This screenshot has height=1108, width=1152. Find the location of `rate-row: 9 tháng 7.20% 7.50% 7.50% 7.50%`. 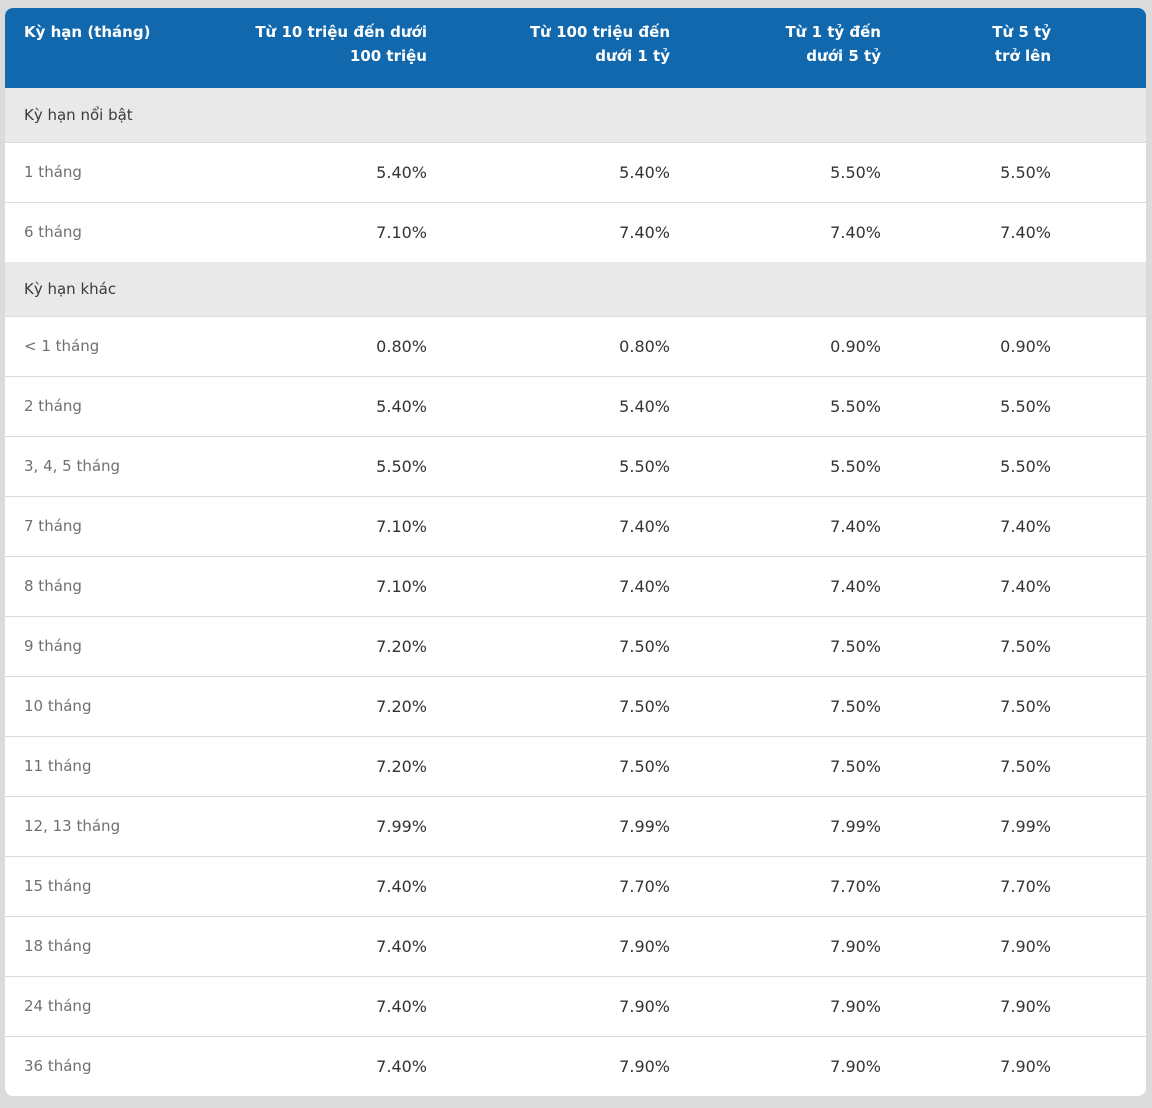

rate-row: 9 tháng 7.20% 7.50% 7.50% 7.50% is located at coordinates (575, 645).